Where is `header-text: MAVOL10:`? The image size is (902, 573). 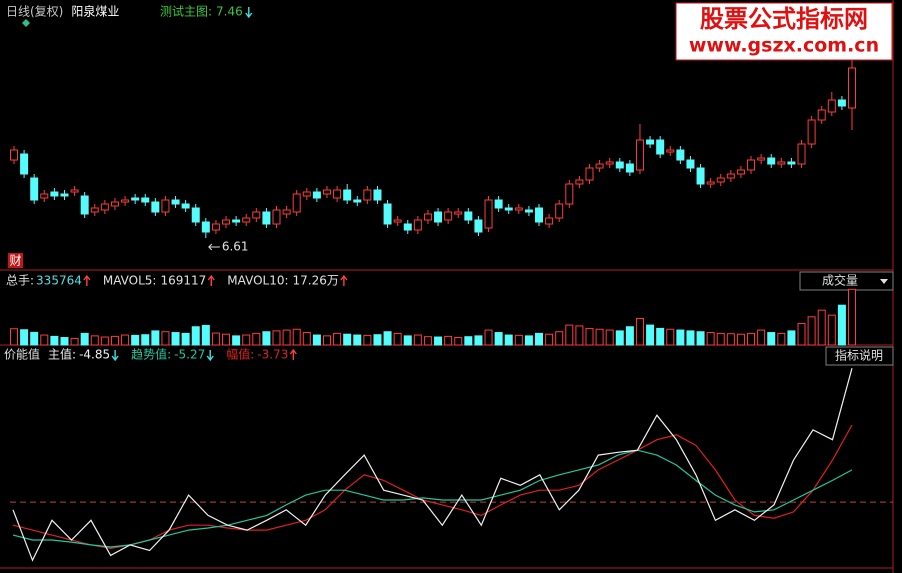 header-text: MAVOL10: is located at coordinates (257, 281).